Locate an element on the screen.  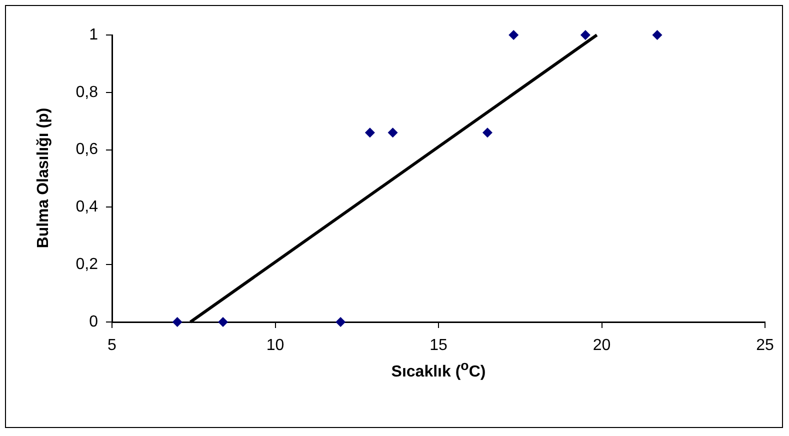
y-tick-label: 0,2 is located at coordinates (87, 265).